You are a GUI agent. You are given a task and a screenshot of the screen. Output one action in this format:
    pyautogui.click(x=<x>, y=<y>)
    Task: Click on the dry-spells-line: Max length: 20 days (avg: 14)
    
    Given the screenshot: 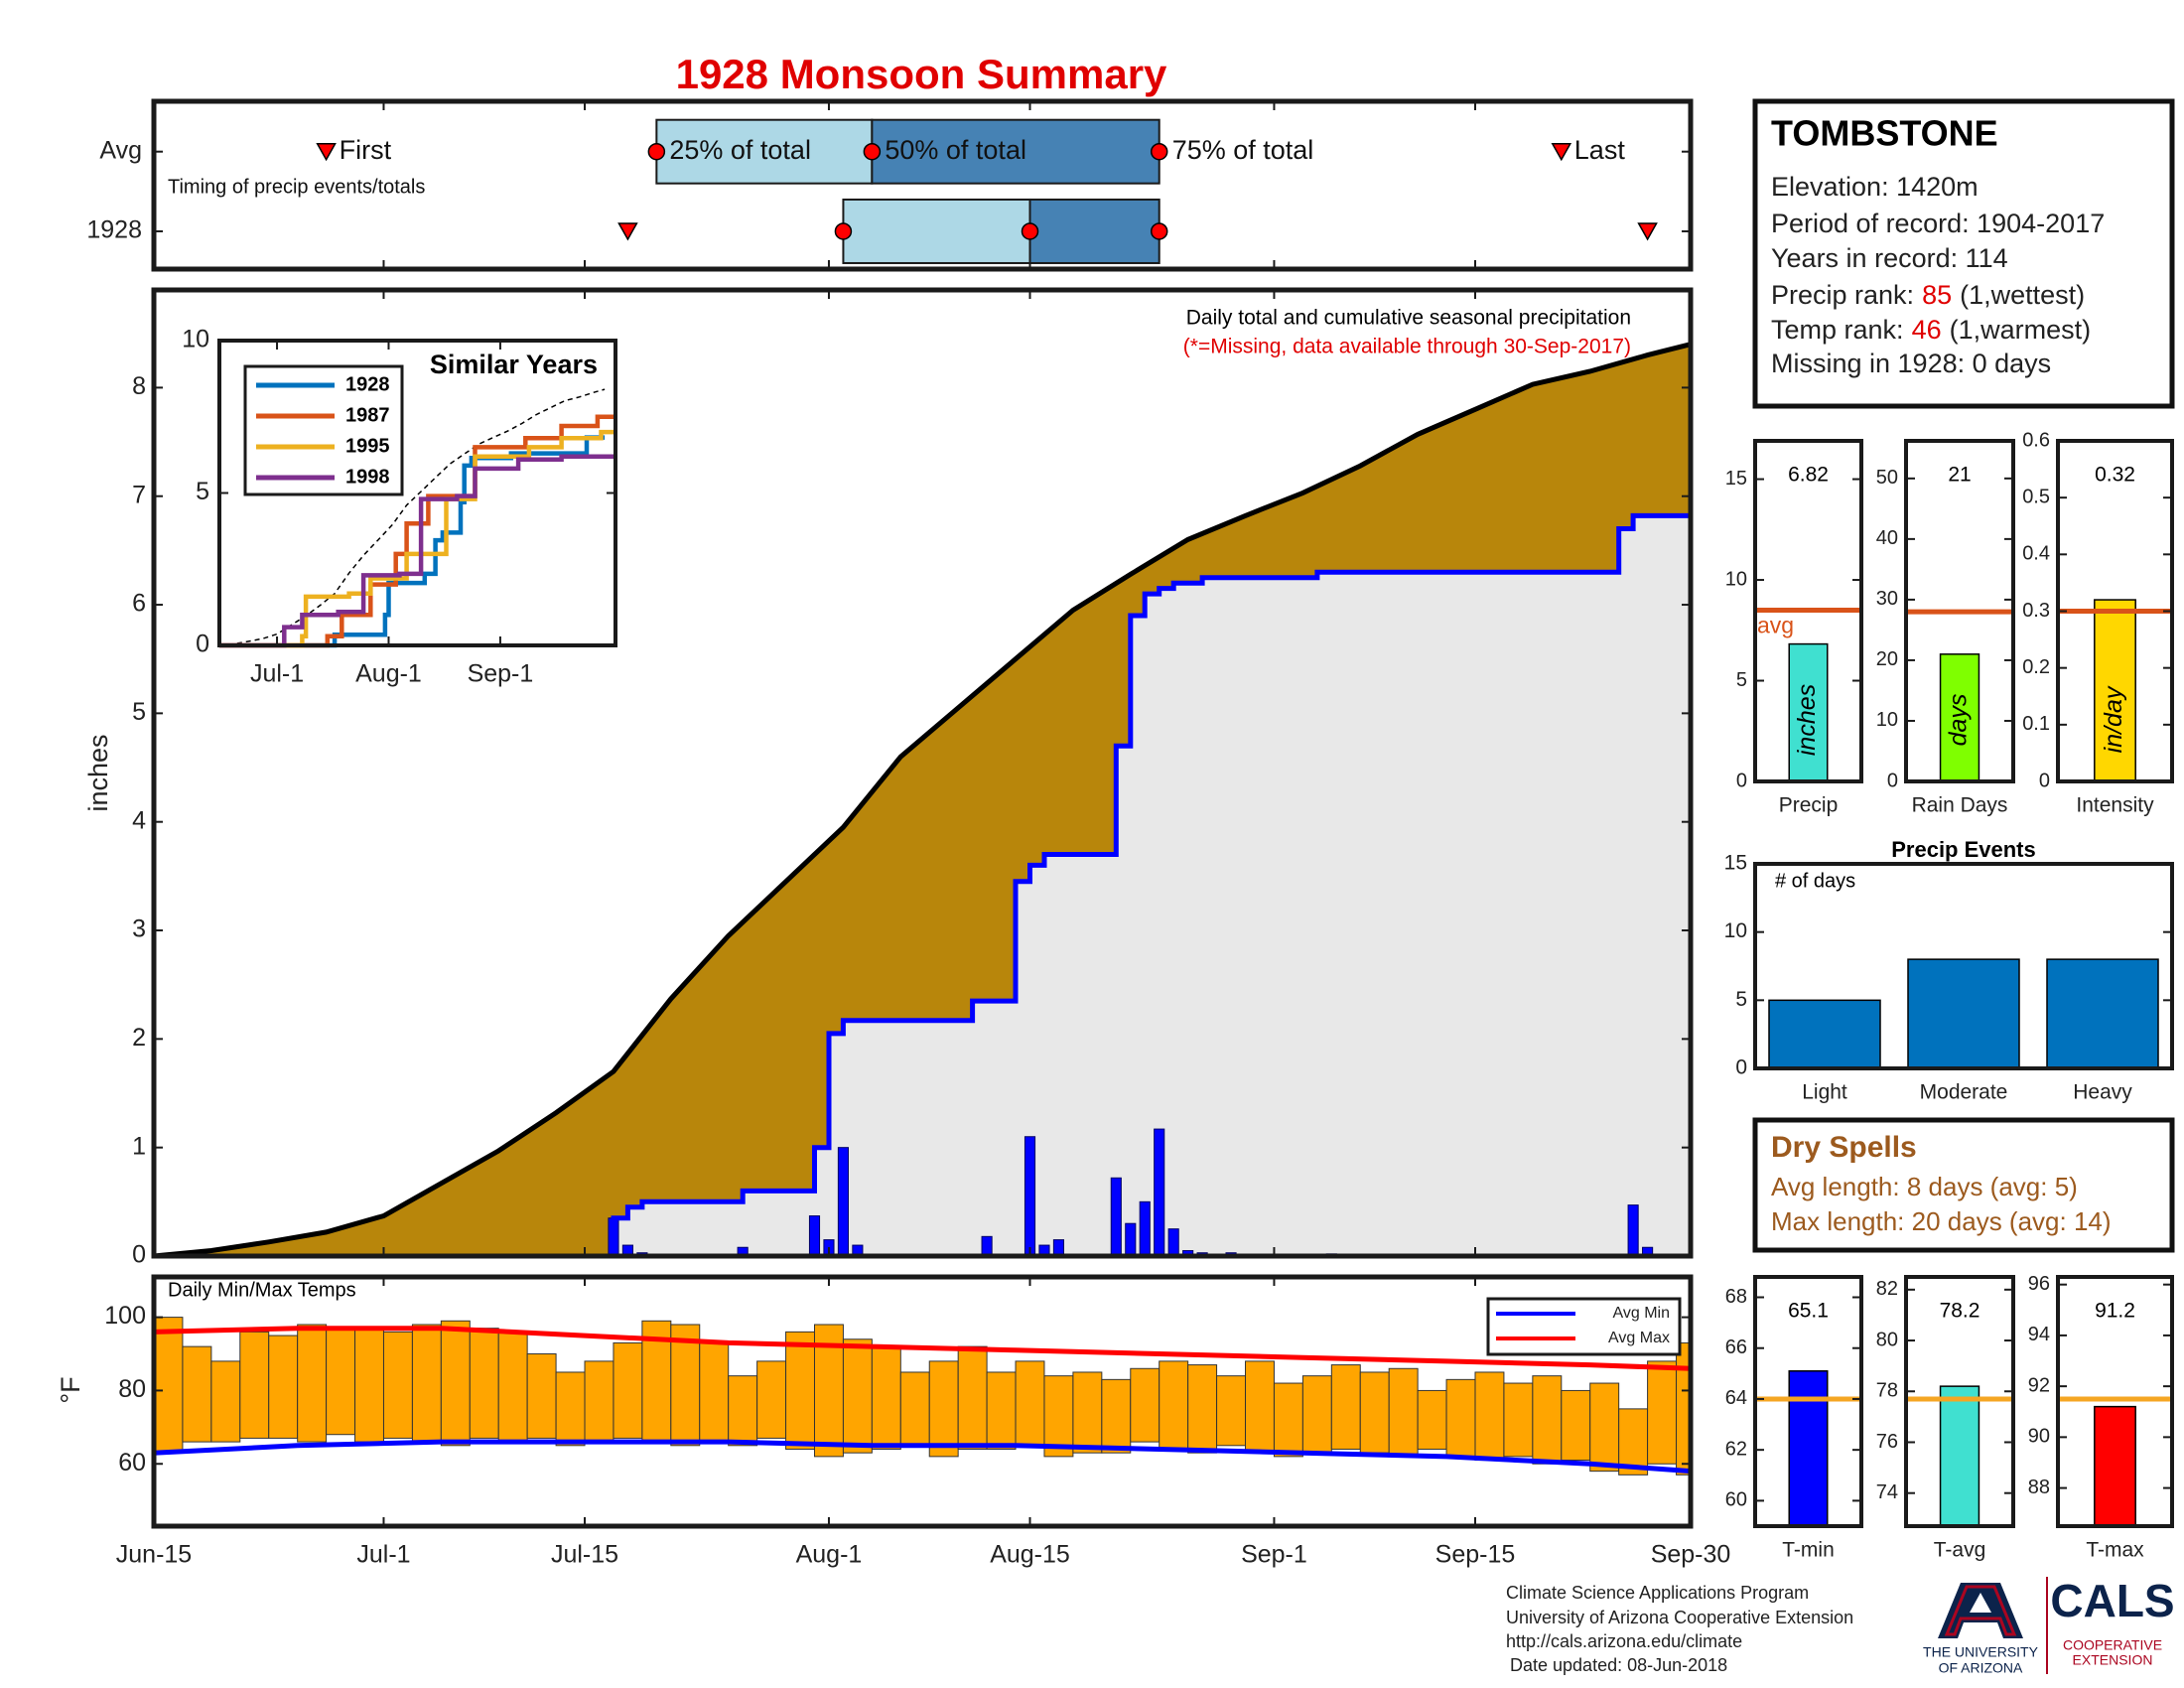 What is the action you would take?
    pyautogui.click(x=1941, y=1221)
    